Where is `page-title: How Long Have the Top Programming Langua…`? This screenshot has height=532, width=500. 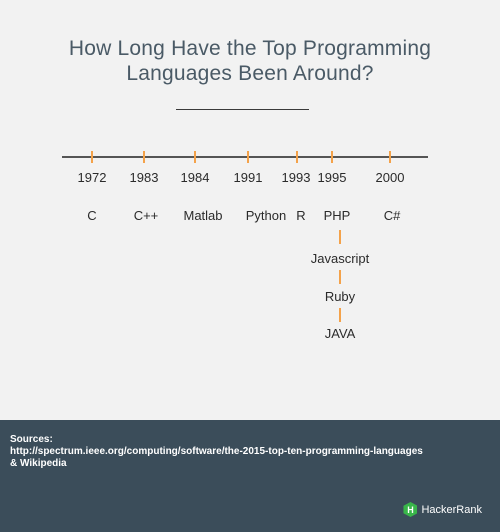 page-title: How Long Have the Top Programming Langua… is located at coordinates (250, 61).